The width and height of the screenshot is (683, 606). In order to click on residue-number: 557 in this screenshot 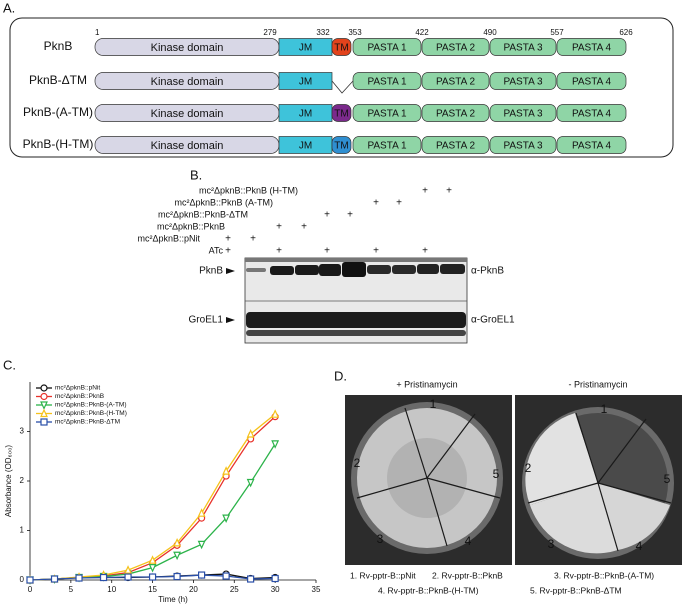, I will do `click(557, 32)`.